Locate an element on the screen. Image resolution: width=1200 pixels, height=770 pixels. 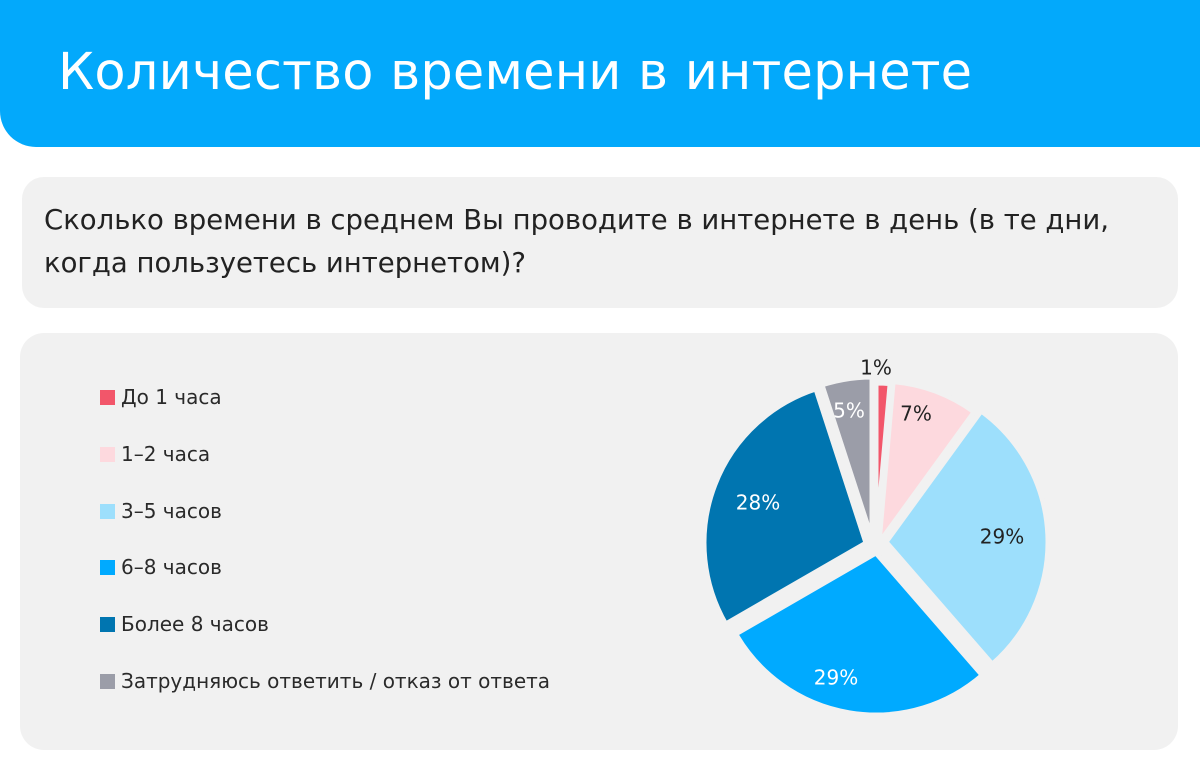
pie-value-label: 28% is located at coordinates (758, 503).